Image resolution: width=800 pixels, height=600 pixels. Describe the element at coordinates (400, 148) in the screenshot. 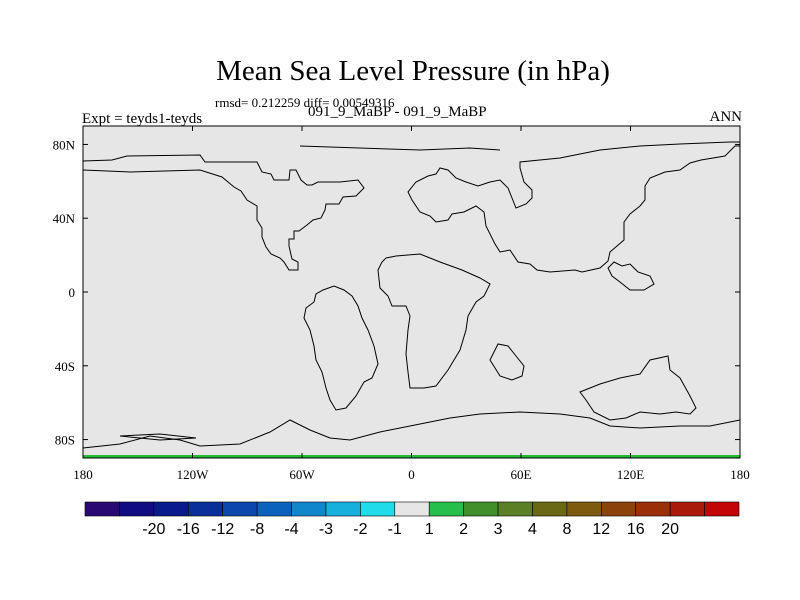

I see `coastline-arctic` at that location.